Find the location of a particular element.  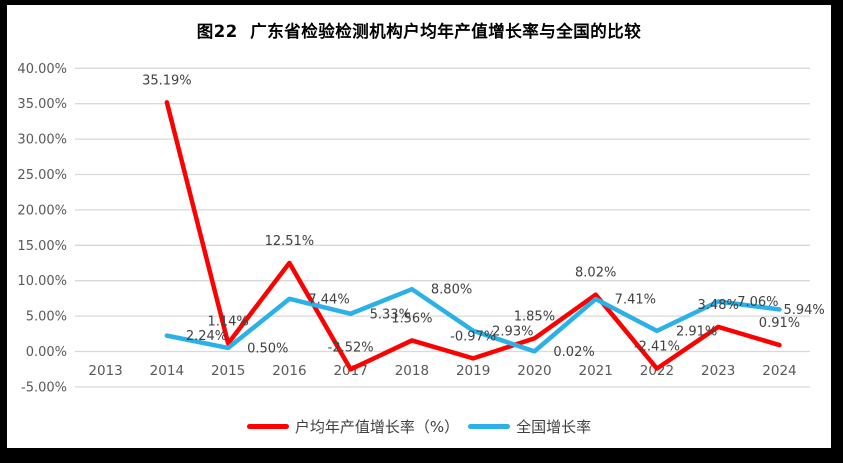

chart-title: 图22 广东省检验检测机构户均年产值增长率与全国的比较 is located at coordinates (419, 31).